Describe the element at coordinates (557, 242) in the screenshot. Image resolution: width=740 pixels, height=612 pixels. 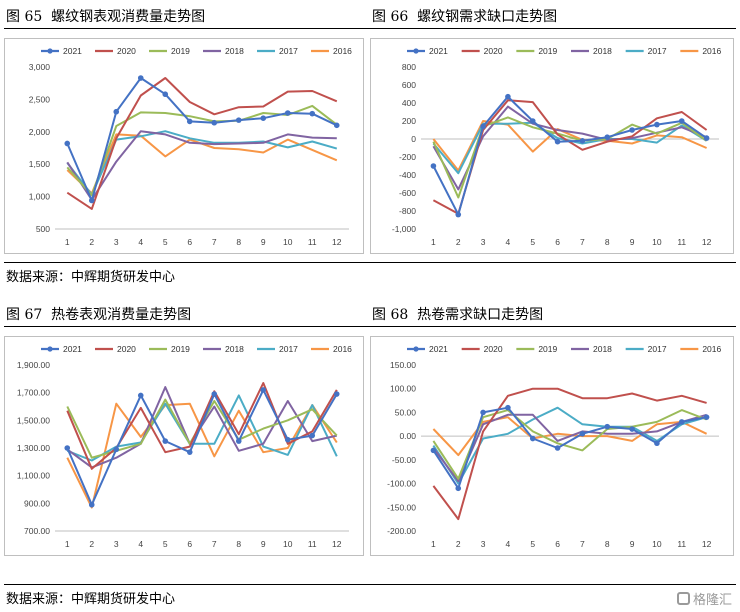
I see `x-tick-label: 6` at that location.